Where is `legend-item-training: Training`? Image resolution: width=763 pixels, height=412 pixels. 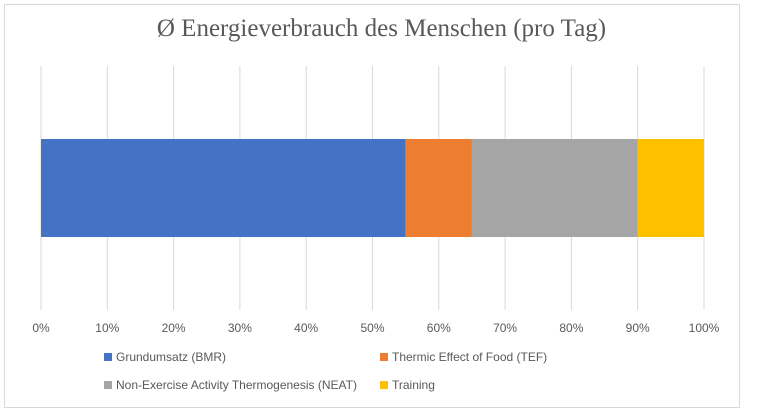
legend-item-training: Training is located at coordinates (407, 385).